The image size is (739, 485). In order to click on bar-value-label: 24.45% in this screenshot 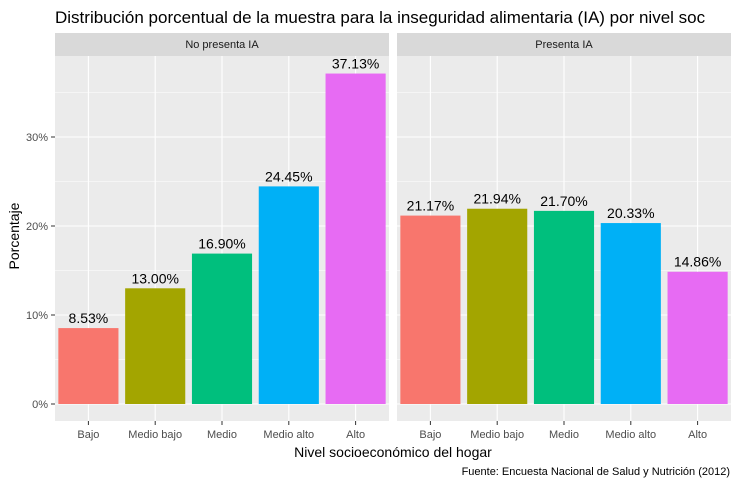, I will do `click(288, 176)`.